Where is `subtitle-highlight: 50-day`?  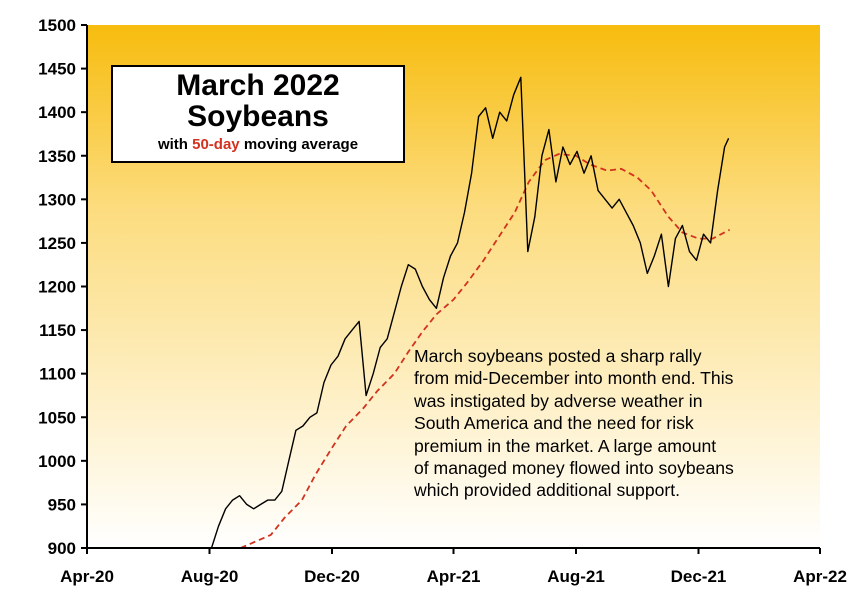
subtitle-highlight: 50-day is located at coordinates (216, 144).